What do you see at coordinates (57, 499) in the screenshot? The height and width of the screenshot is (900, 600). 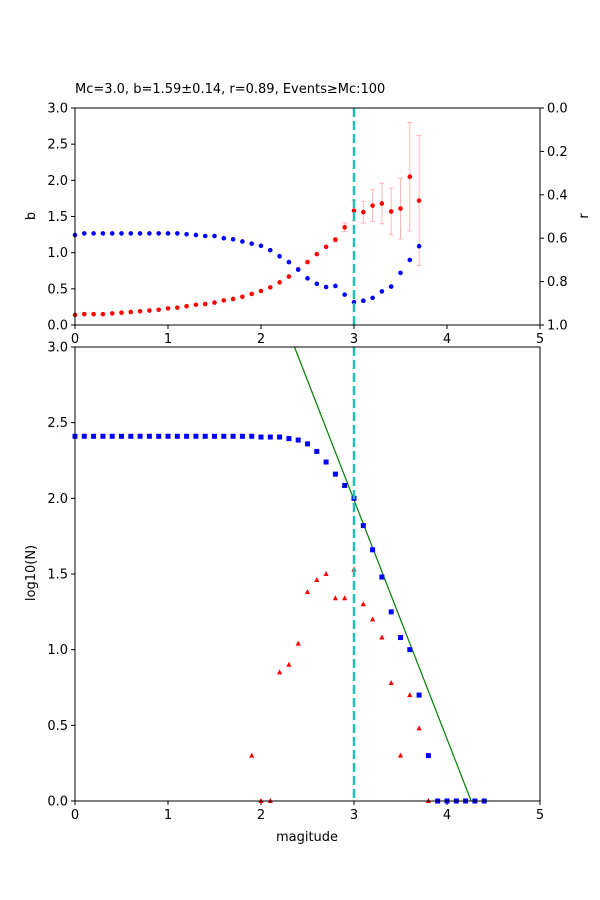 I see `y-tick-label: 2.0` at bounding box center [57, 499].